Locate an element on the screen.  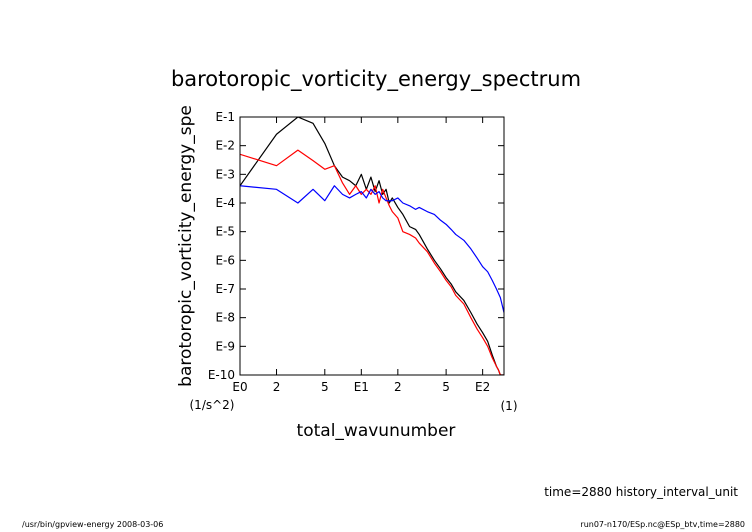
y-tick-label: E-2 is located at coordinates (225, 146).